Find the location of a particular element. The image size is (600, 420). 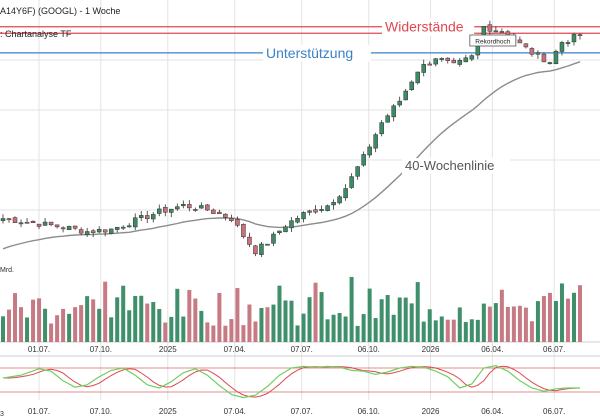

resistance-label-bg is located at coordinates (428, 27).